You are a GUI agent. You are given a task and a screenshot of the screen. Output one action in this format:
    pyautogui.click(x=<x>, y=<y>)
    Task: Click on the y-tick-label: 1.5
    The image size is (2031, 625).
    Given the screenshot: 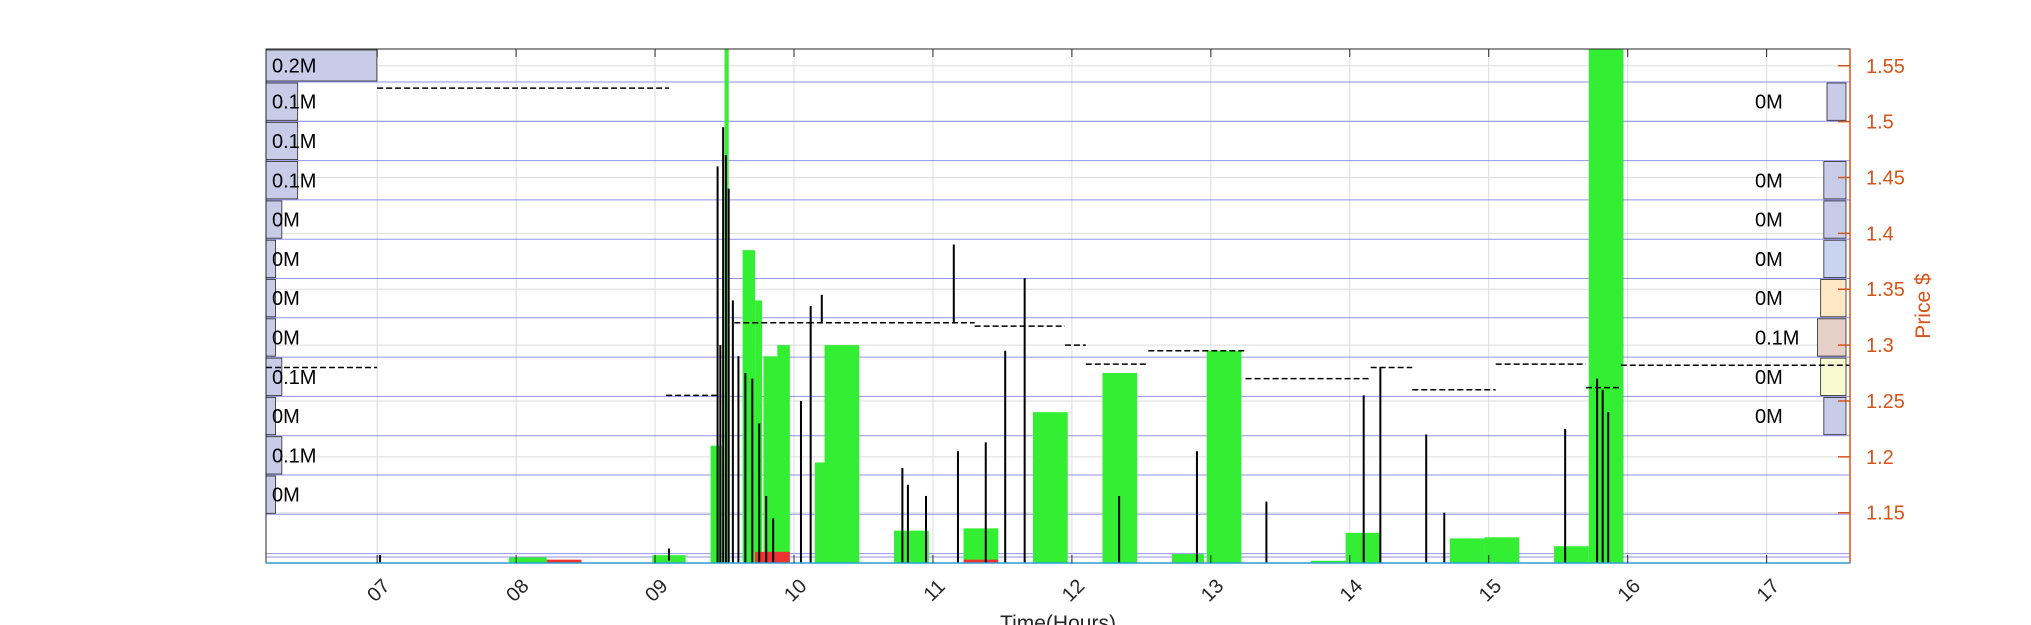 What is the action you would take?
    pyautogui.click(x=1880, y=123)
    